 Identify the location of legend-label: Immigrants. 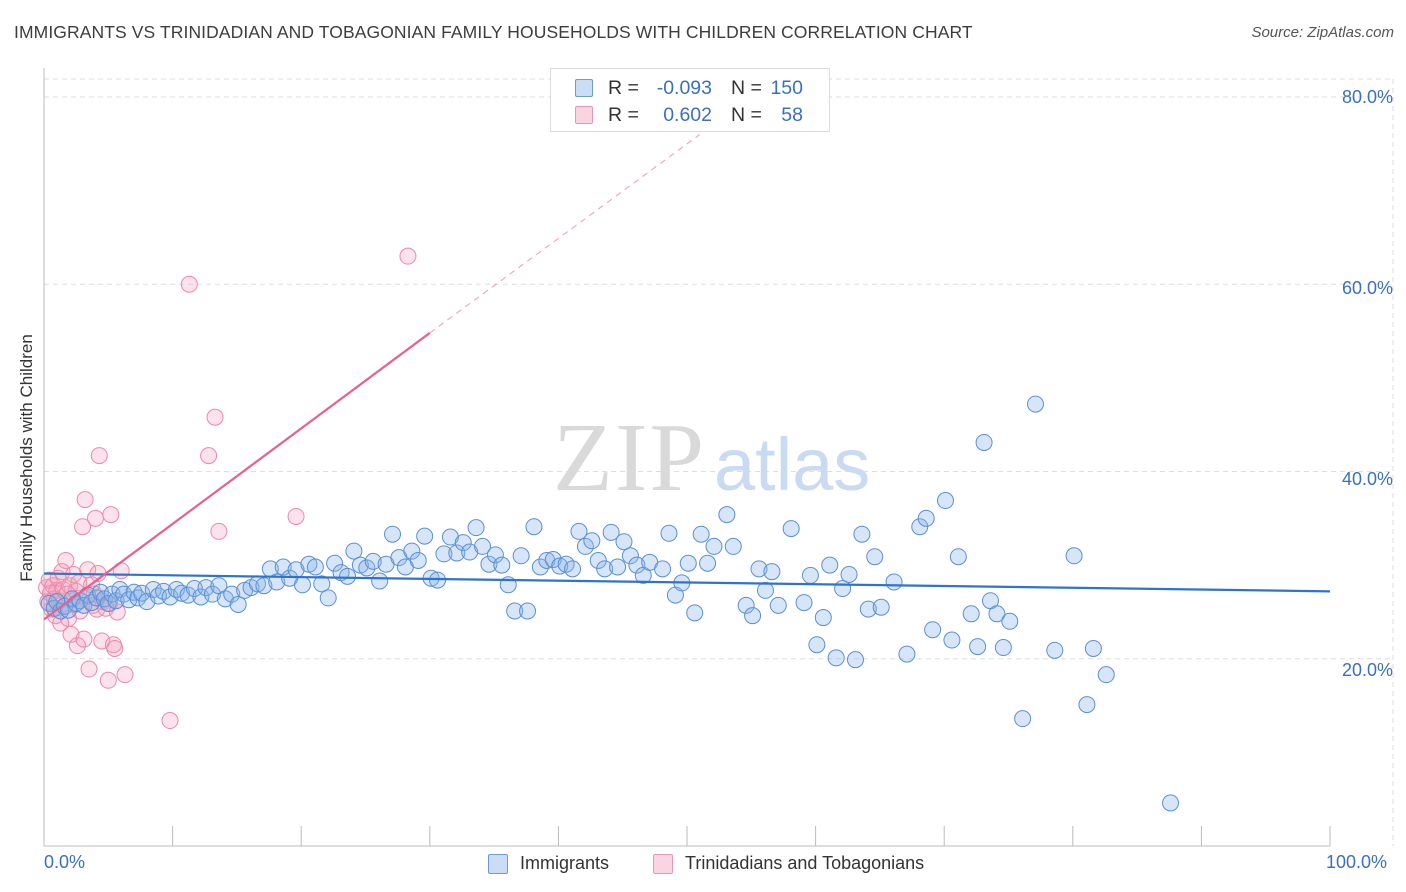
(565, 863).